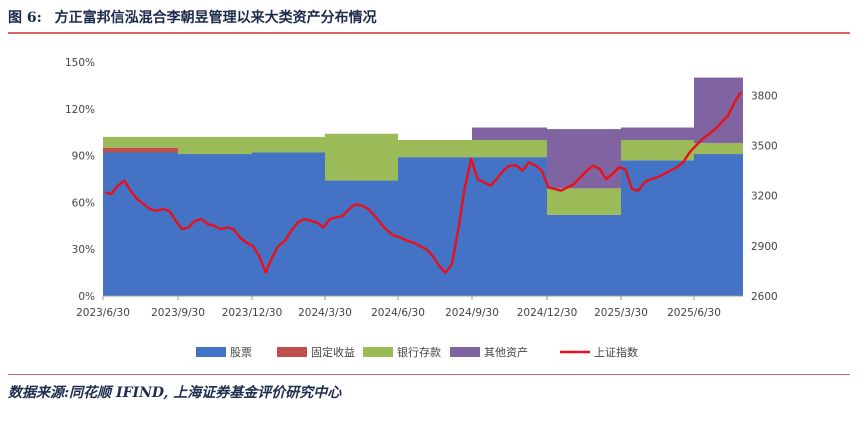 This screenshot has width=858, height=427. Describe the element at coordinates (178, 313) in the screenshot. I see `x-tick-label: 2023/9/30` at that location.